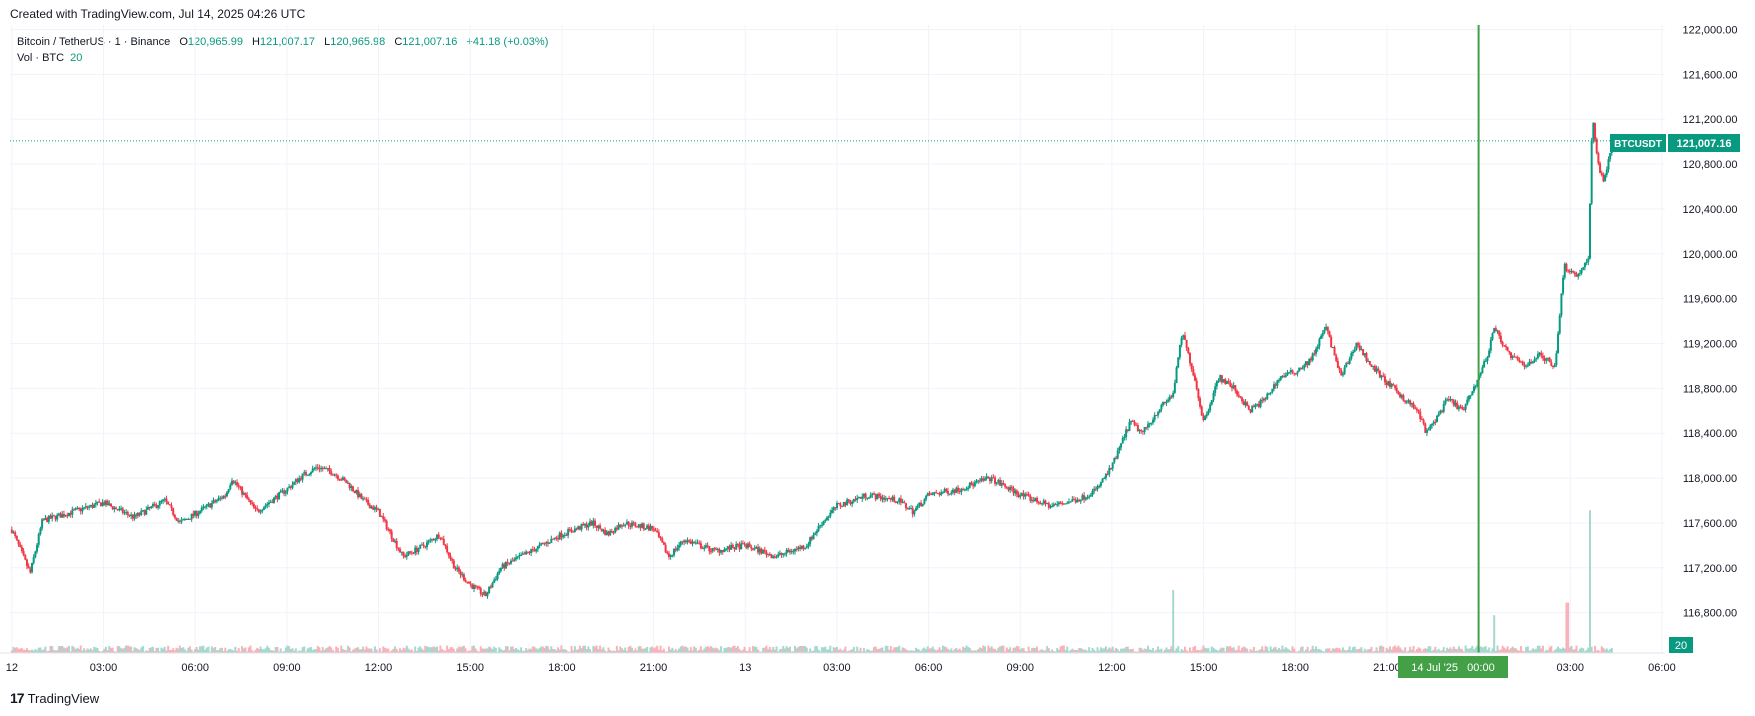  What do you see at coordinates (94, 42) in the screenshot?
I see `symbol-label: Bitcoin / TetherUS · 1 · Binance` at bounding box center [94, 42].